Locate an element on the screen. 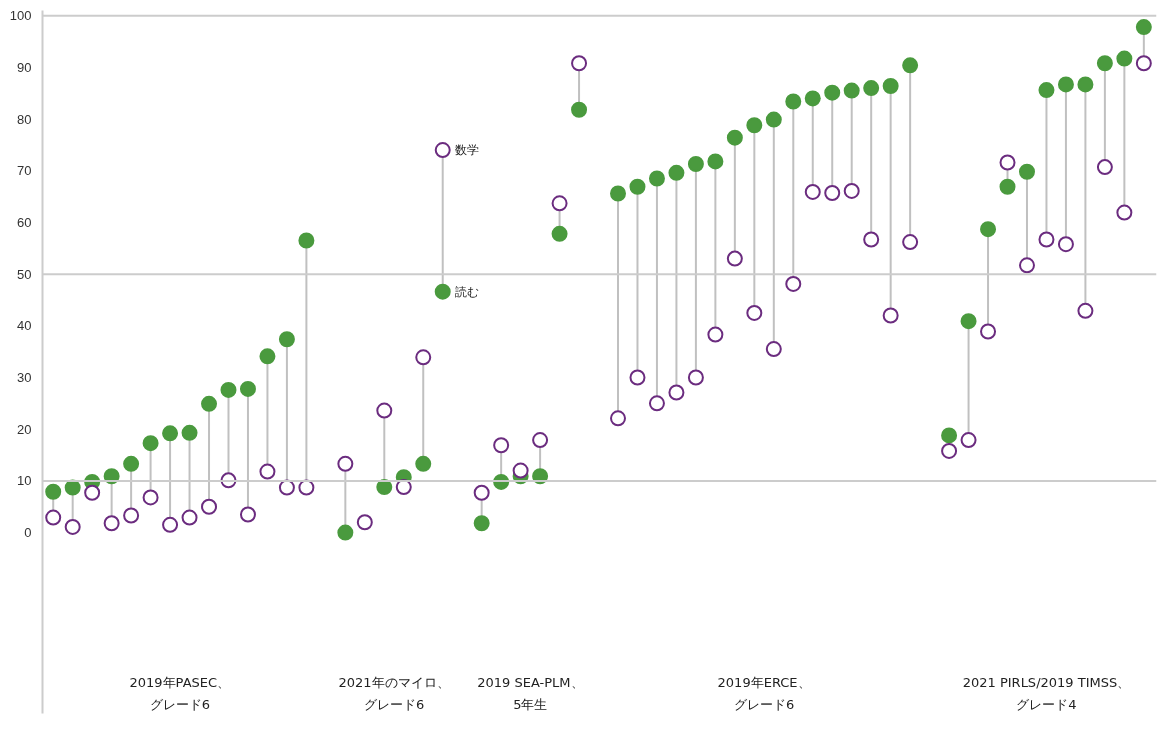 The image size is (1158, 751). y-tick-label: 20 is located at coordinates (24, 429).